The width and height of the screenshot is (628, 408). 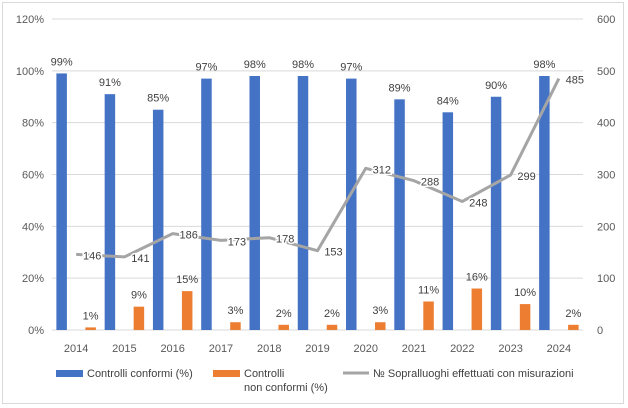 I want to click on y-tick-label: 80%, so click(x=33, y=124).